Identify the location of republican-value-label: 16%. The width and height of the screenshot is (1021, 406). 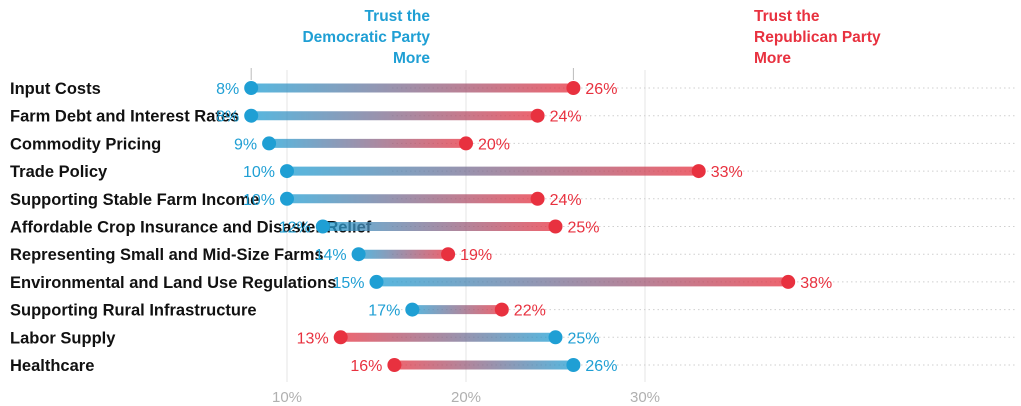
(366, 366).